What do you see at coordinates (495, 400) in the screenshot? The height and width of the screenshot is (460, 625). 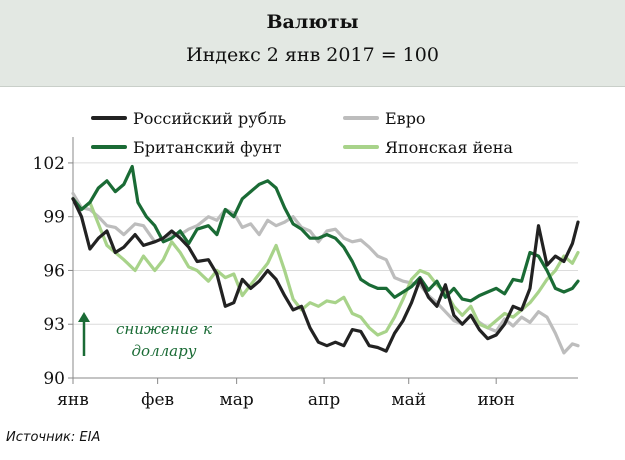 I see `x-tick-label: июн` at bounding box center [495, 400].